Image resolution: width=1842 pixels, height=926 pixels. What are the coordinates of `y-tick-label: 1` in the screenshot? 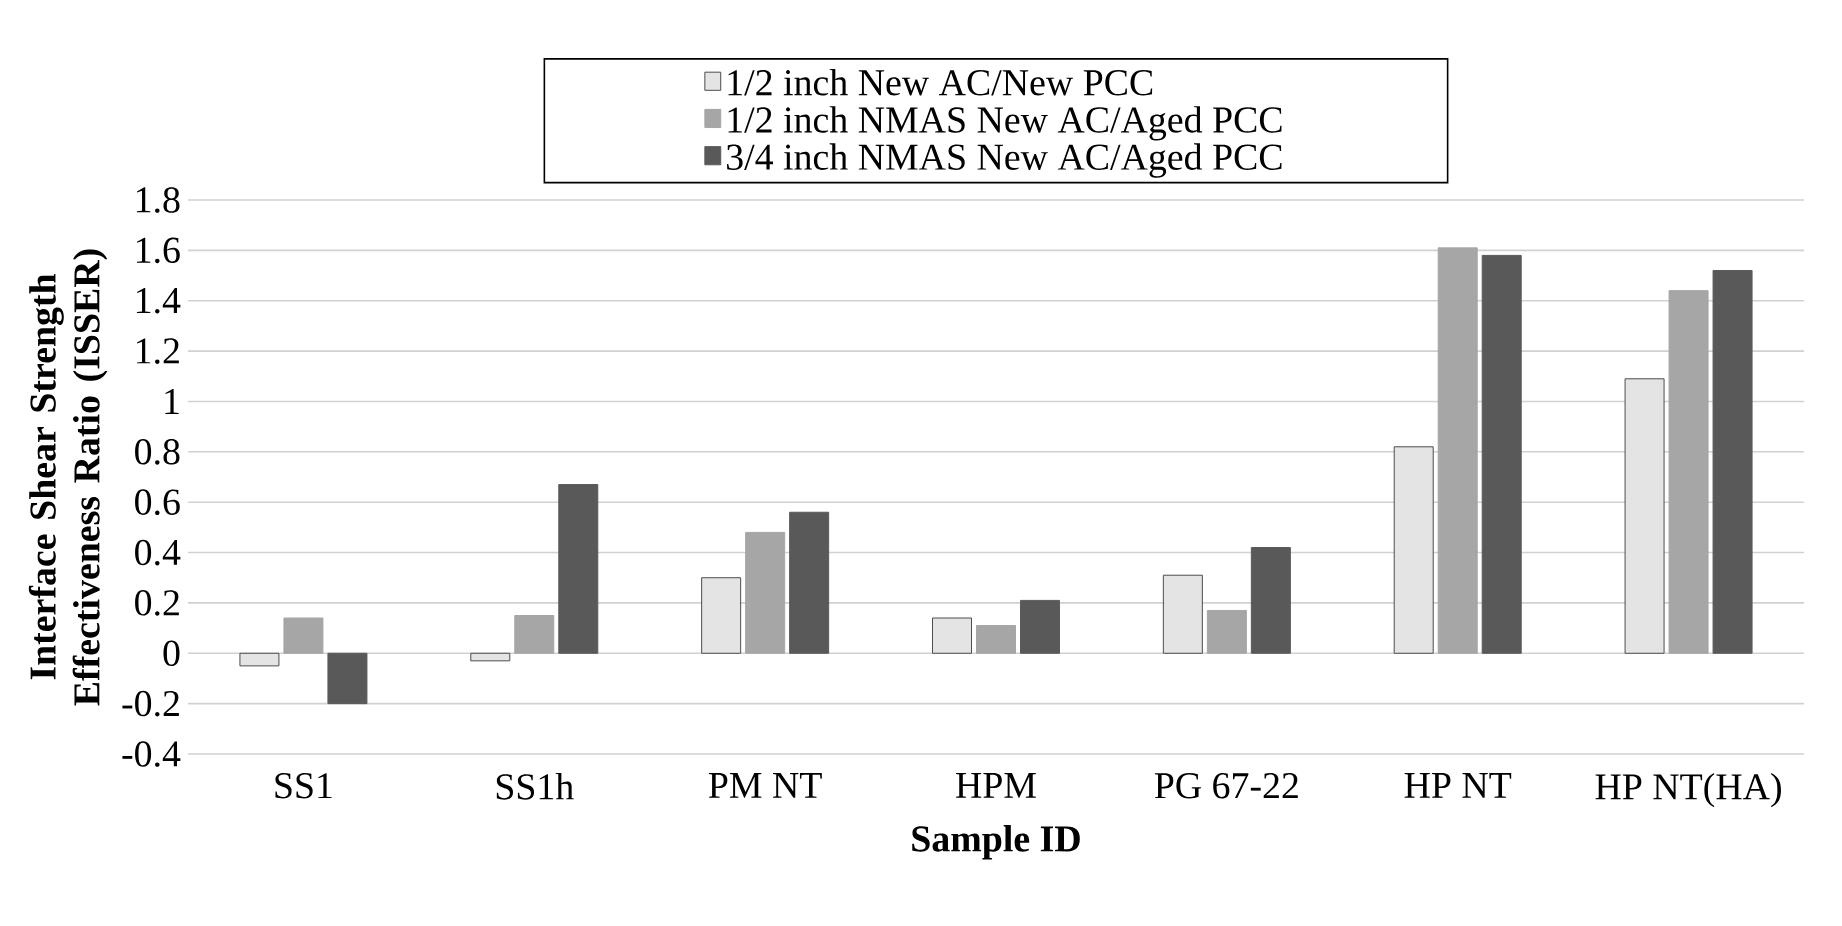 It's located at (172, 401).